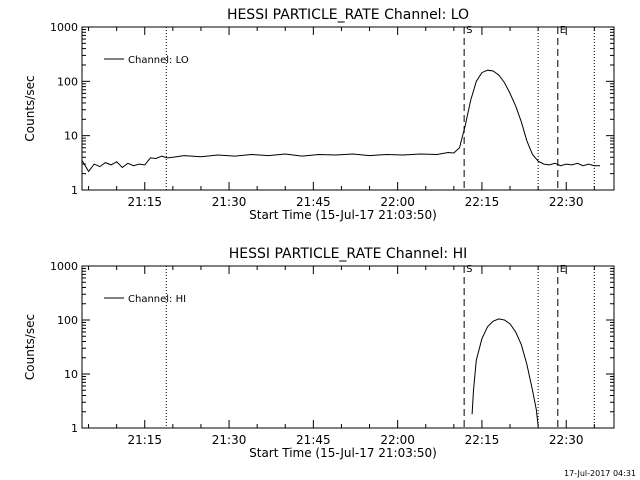  What do you see at coordinates (348, 15) in the screenshot?
I see `chart-title: HESSI PARTICLE_RATE Channel: LO` at bounding box center [348, 15].